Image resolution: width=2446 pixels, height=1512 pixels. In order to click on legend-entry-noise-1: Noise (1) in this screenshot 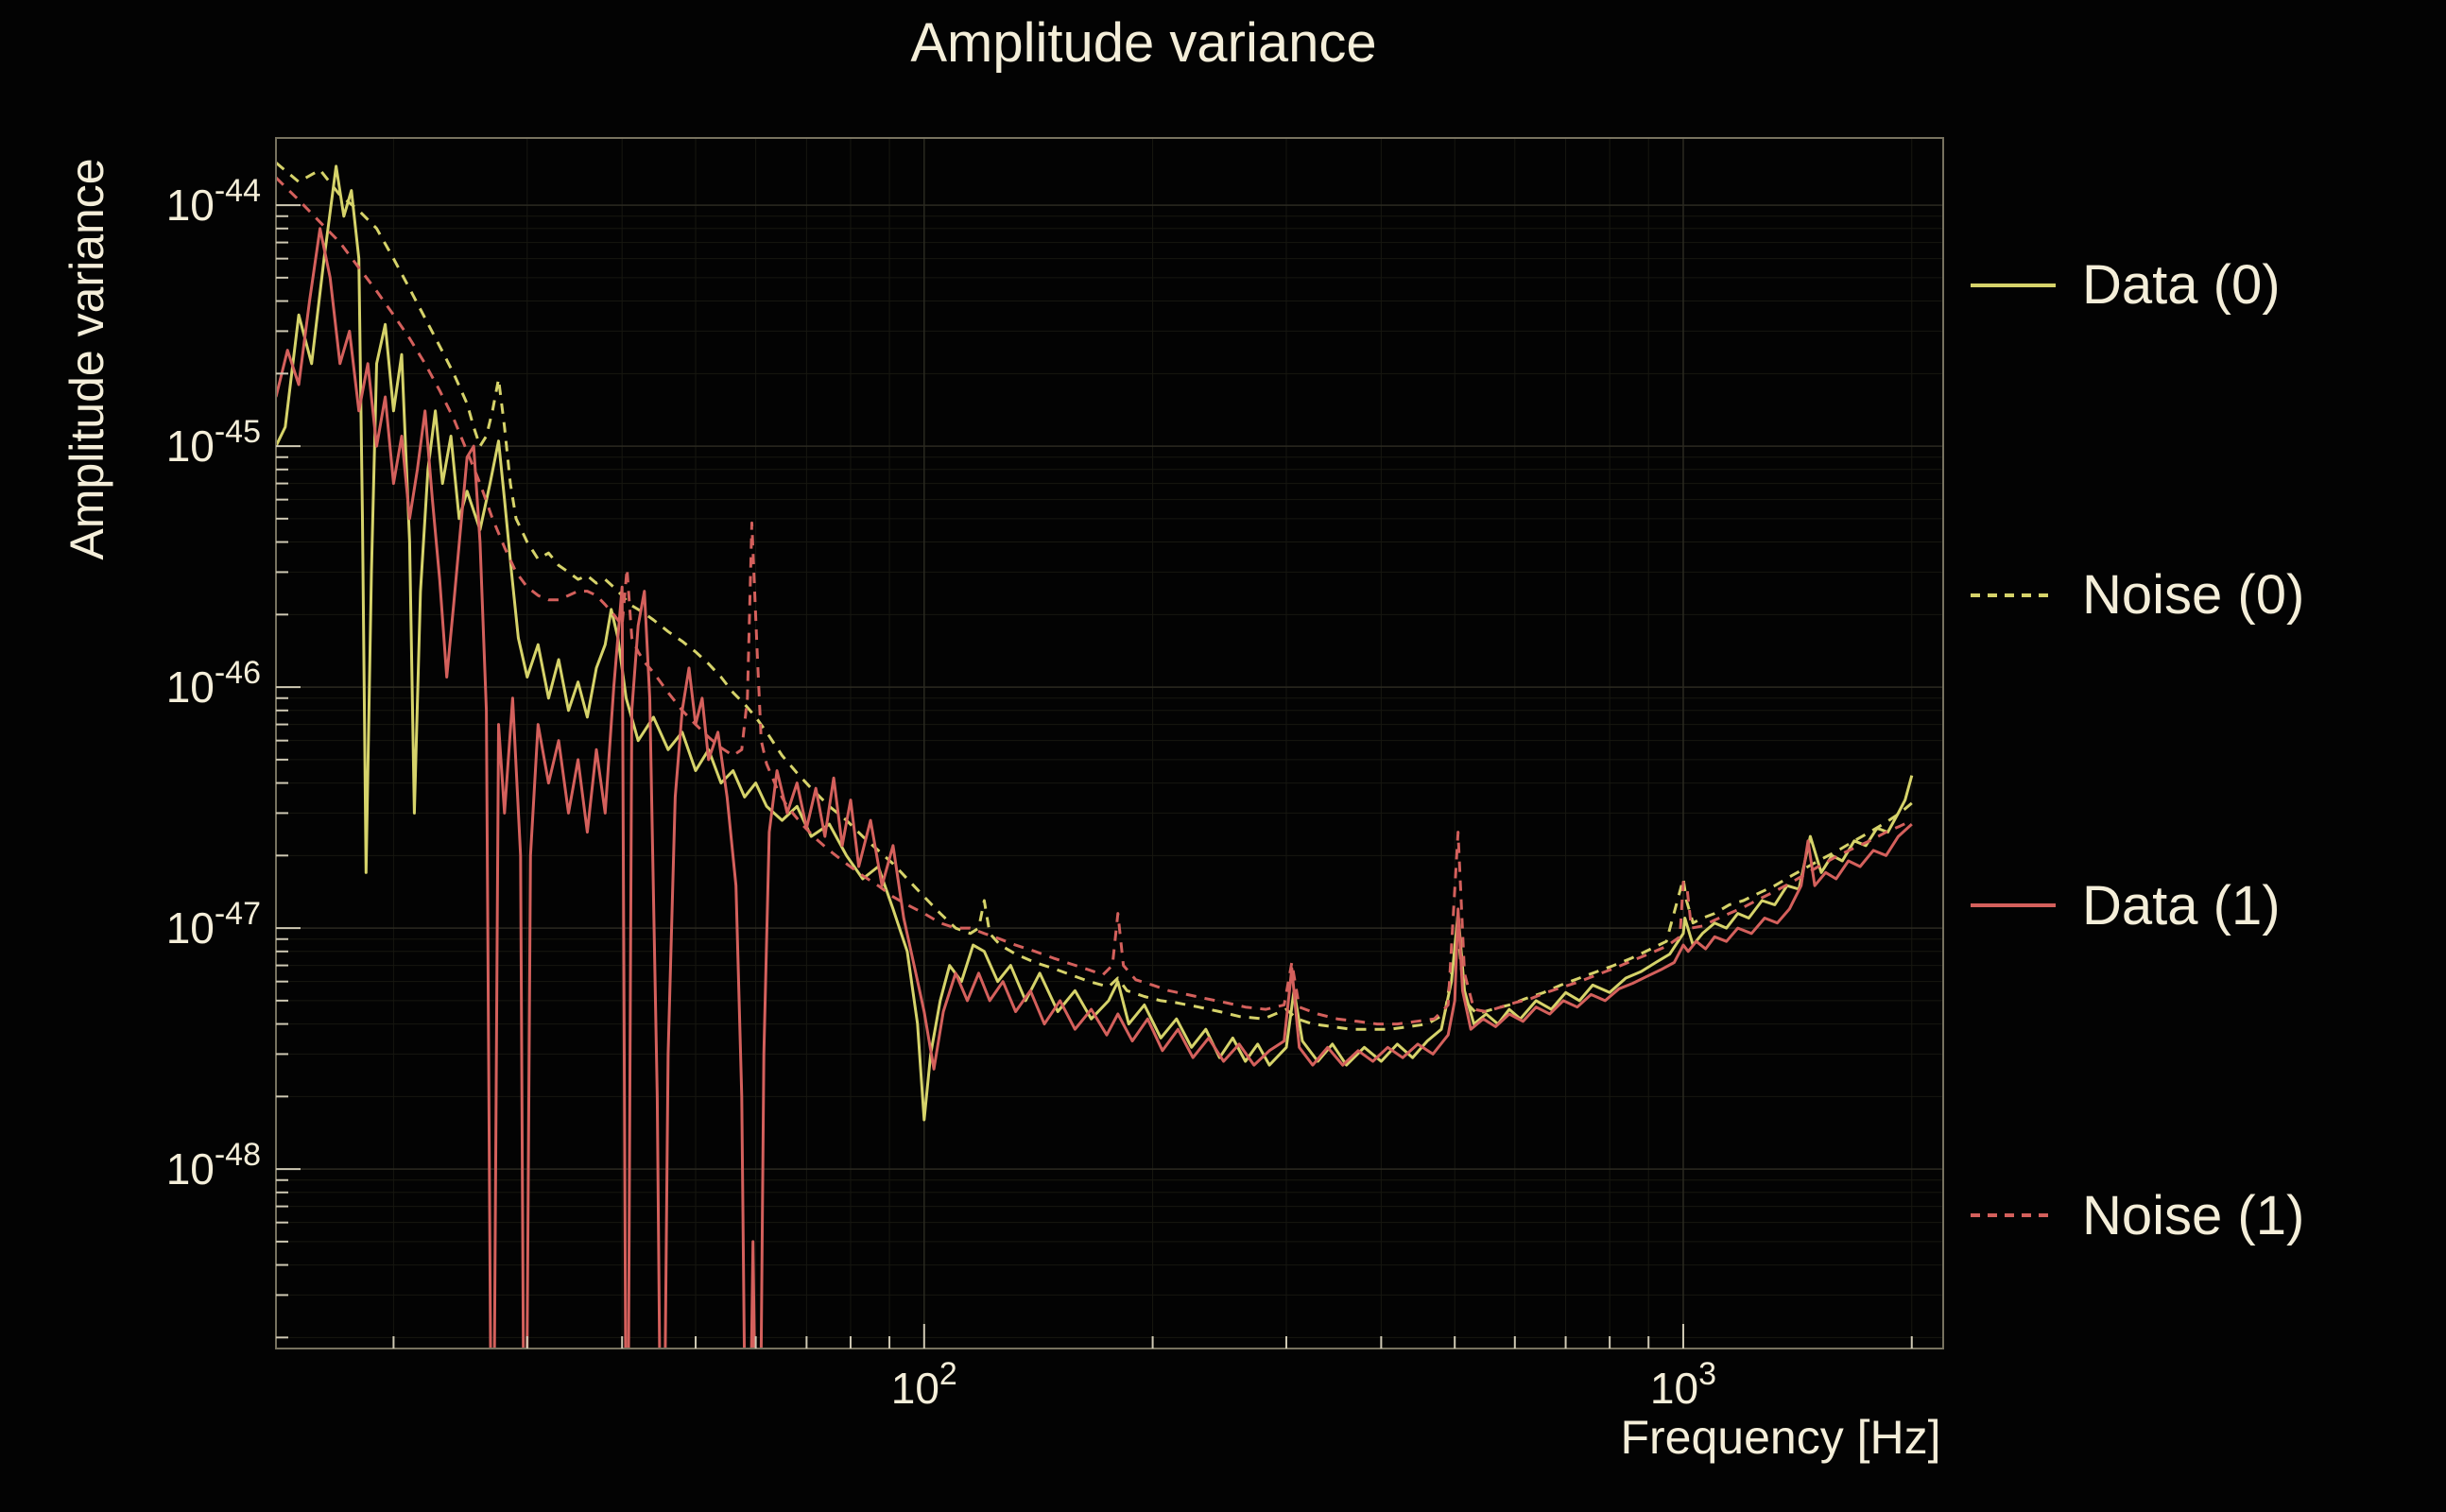, I will do `click(2137, 1215)`.